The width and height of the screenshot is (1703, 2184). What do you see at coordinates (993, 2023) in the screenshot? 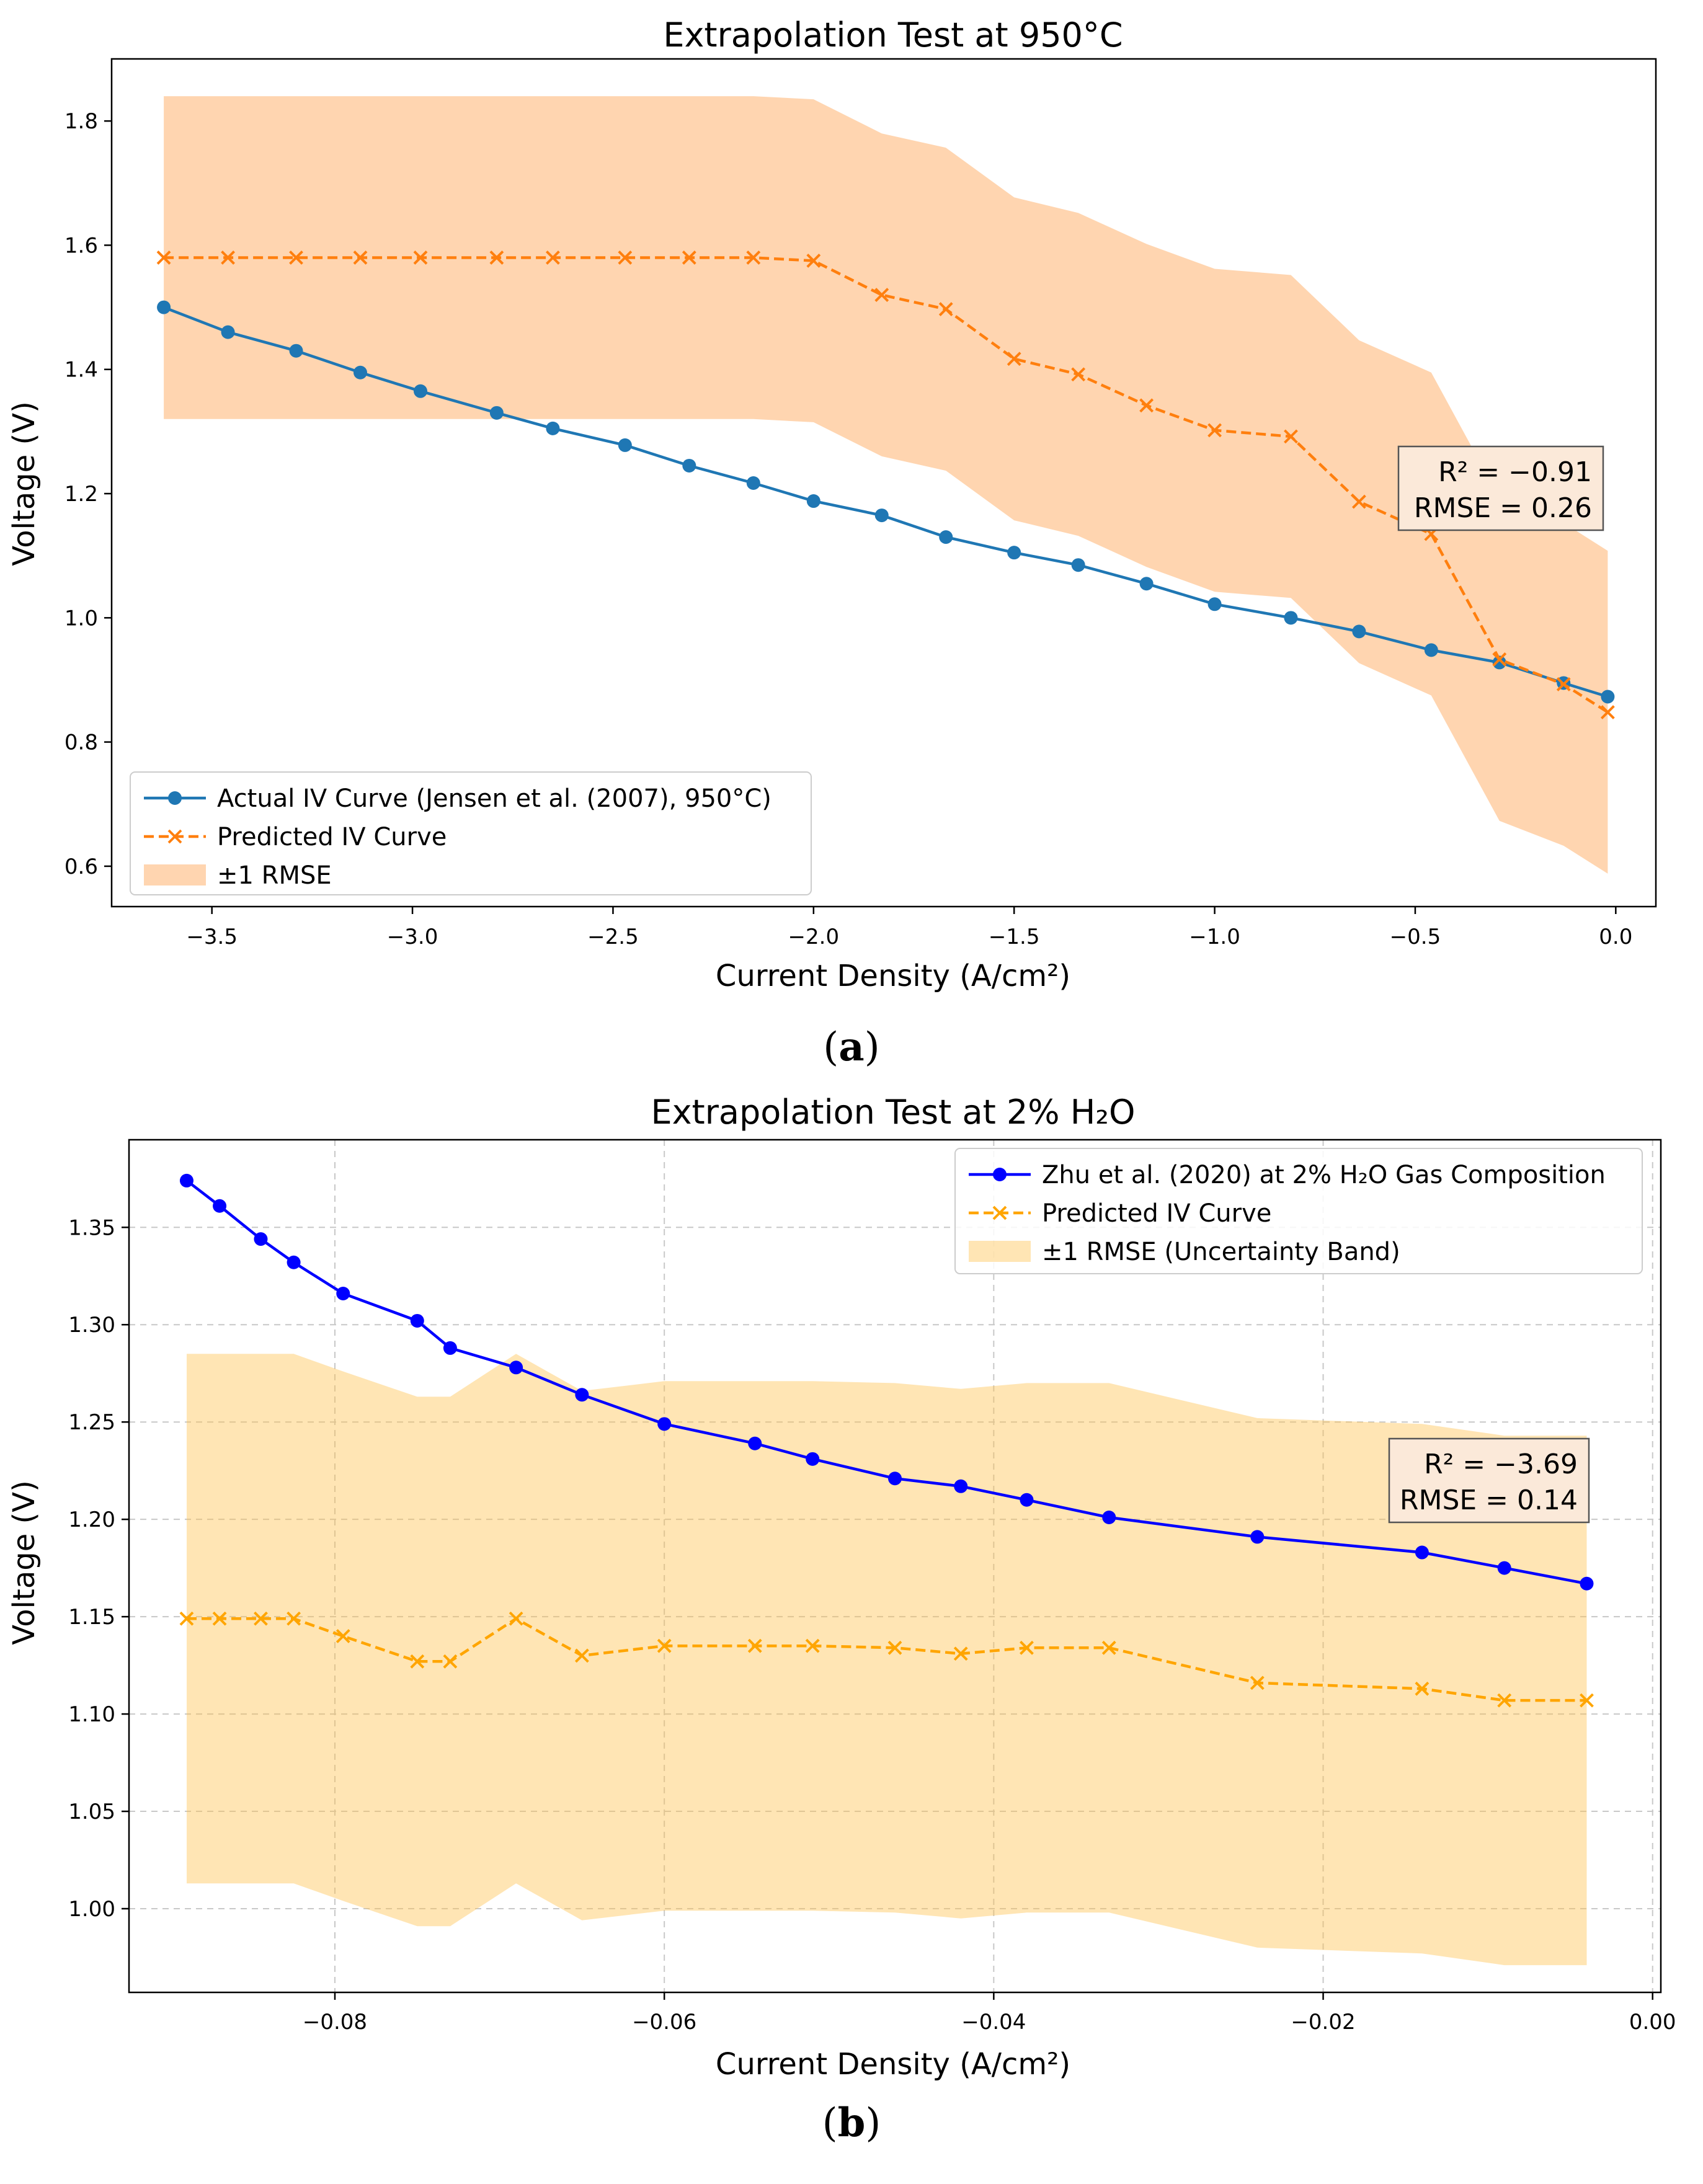
I see `x-tick-label: −0.04` at bounding box center [993, 2023].